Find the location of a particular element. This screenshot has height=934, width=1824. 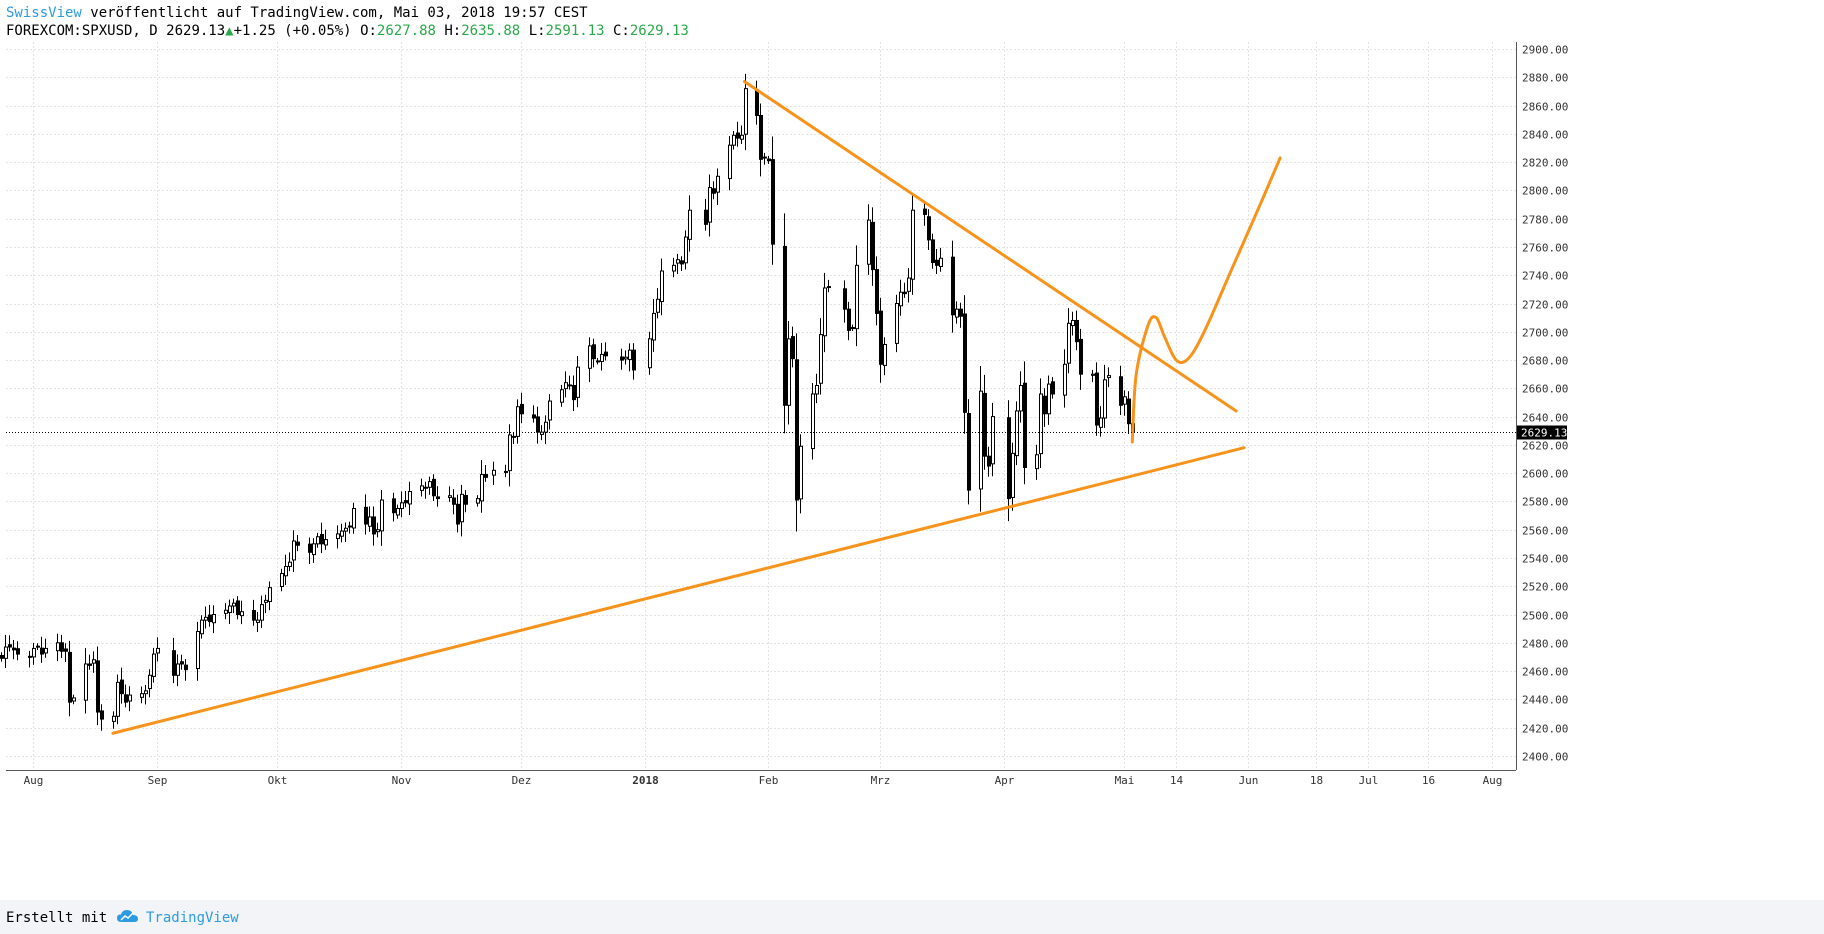

up-arrow-icon: ▲ is located at coordinates (229, 31).